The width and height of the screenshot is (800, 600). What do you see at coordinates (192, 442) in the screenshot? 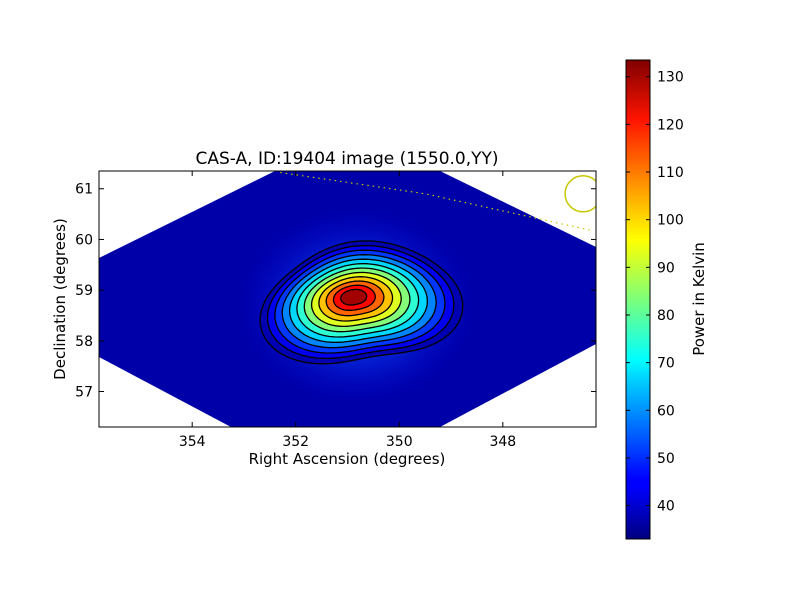
I see `x-tick-label: 354` at bounding box center [192, 442].